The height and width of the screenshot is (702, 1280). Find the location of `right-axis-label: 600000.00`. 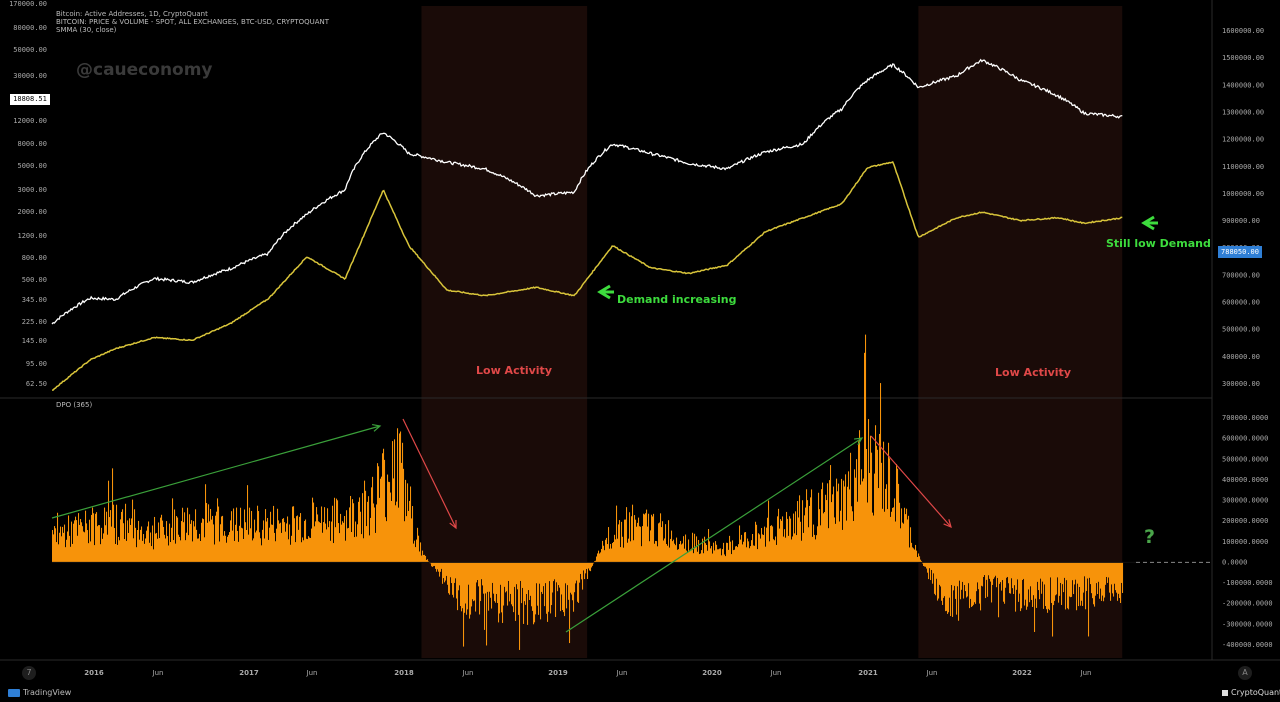

right-axis-label: 600000.00 is located at coordinates (1241, 303).